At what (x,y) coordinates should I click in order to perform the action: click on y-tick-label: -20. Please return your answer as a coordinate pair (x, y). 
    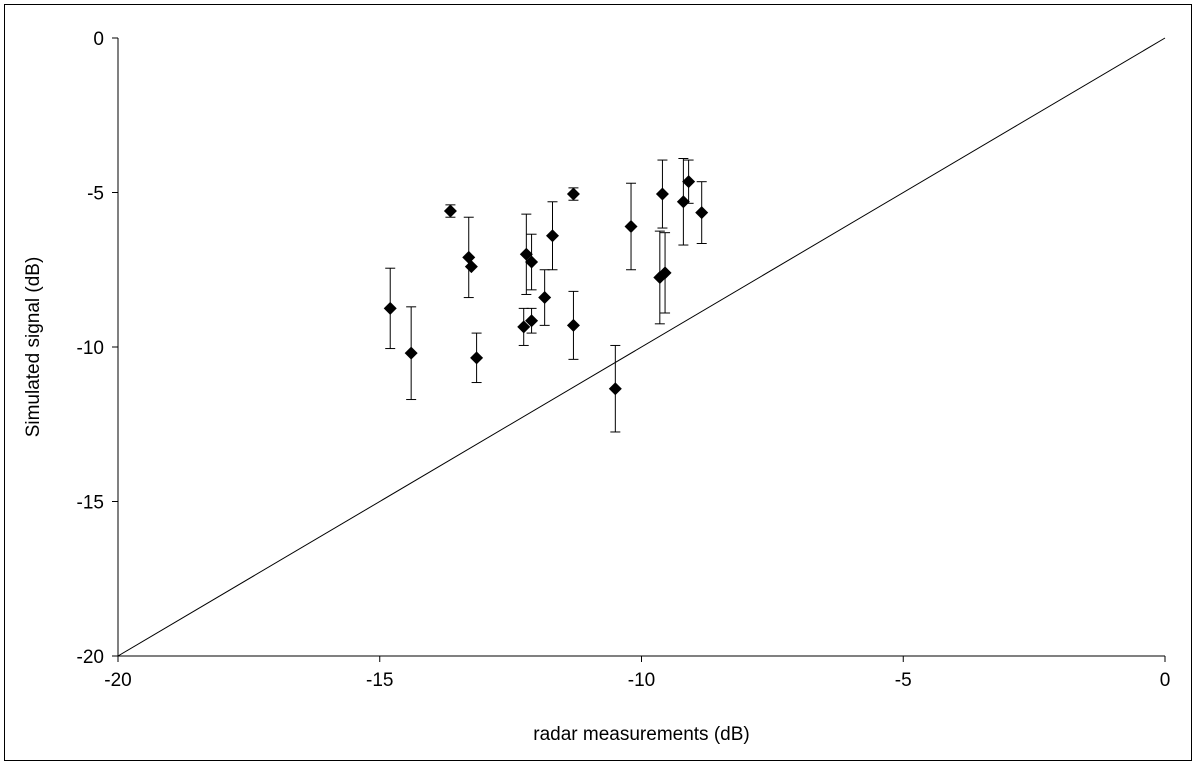
    Looking at the image, I should click on (90, 657).